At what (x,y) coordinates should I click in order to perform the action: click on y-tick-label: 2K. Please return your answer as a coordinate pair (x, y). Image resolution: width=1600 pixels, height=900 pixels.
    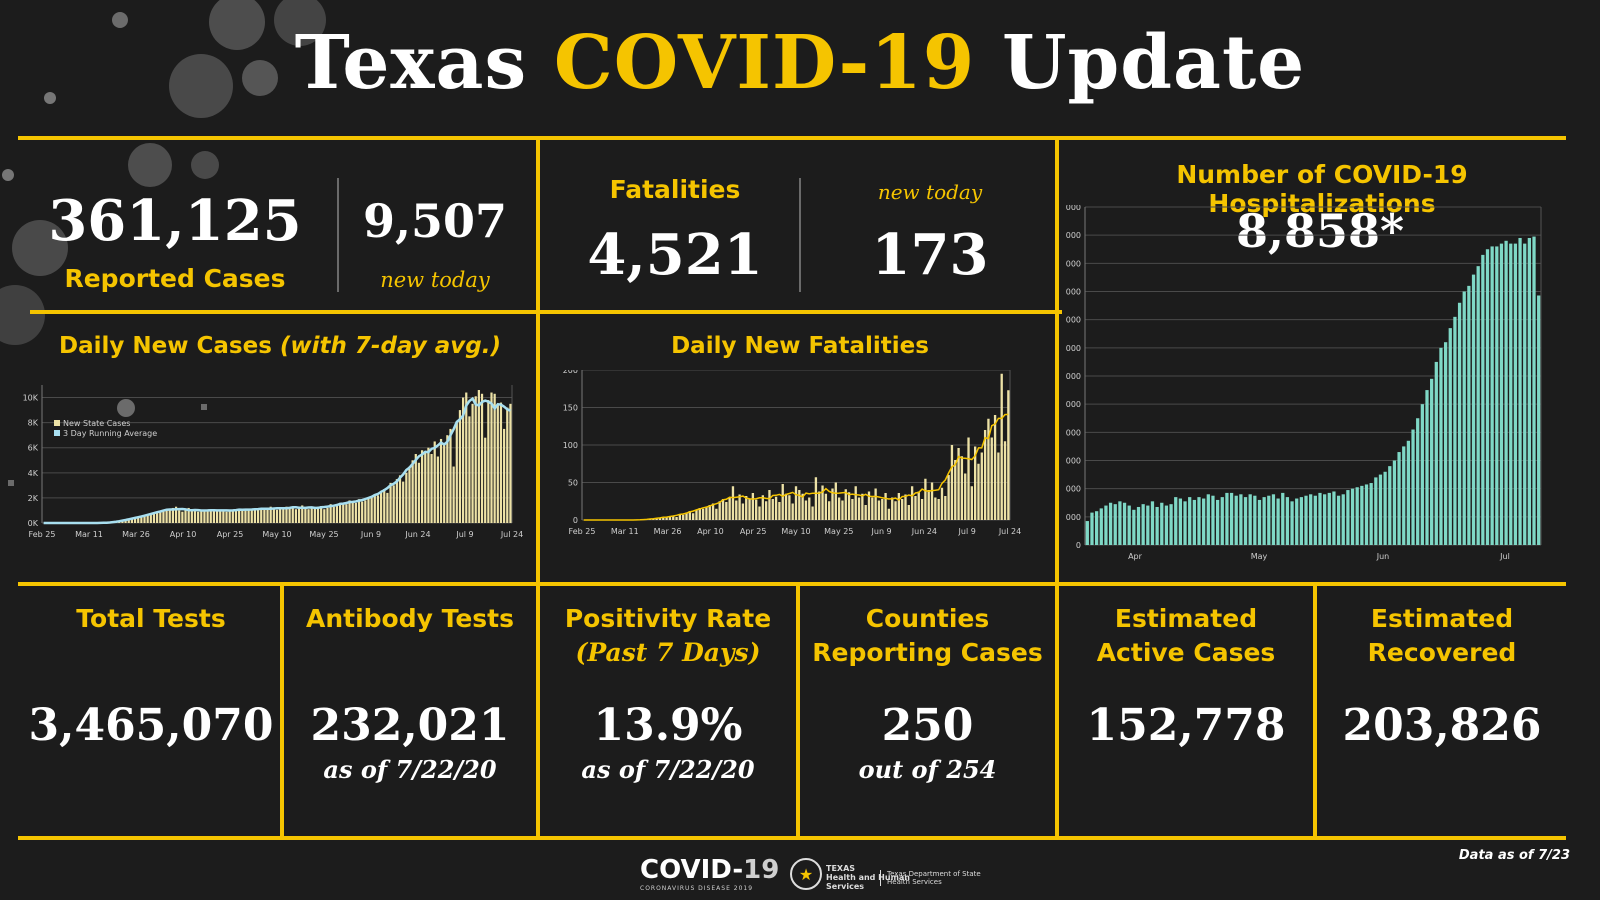
    Looking at the image, I should click on (33, 498).